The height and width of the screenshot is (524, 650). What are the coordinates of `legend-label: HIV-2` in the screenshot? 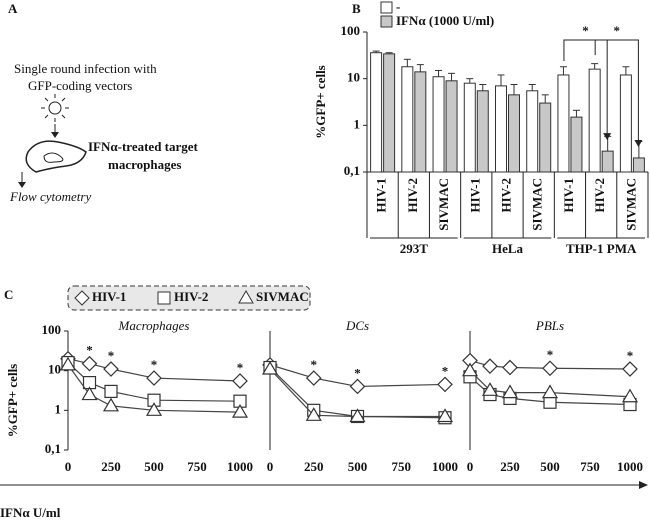 It's located at (191, 296).